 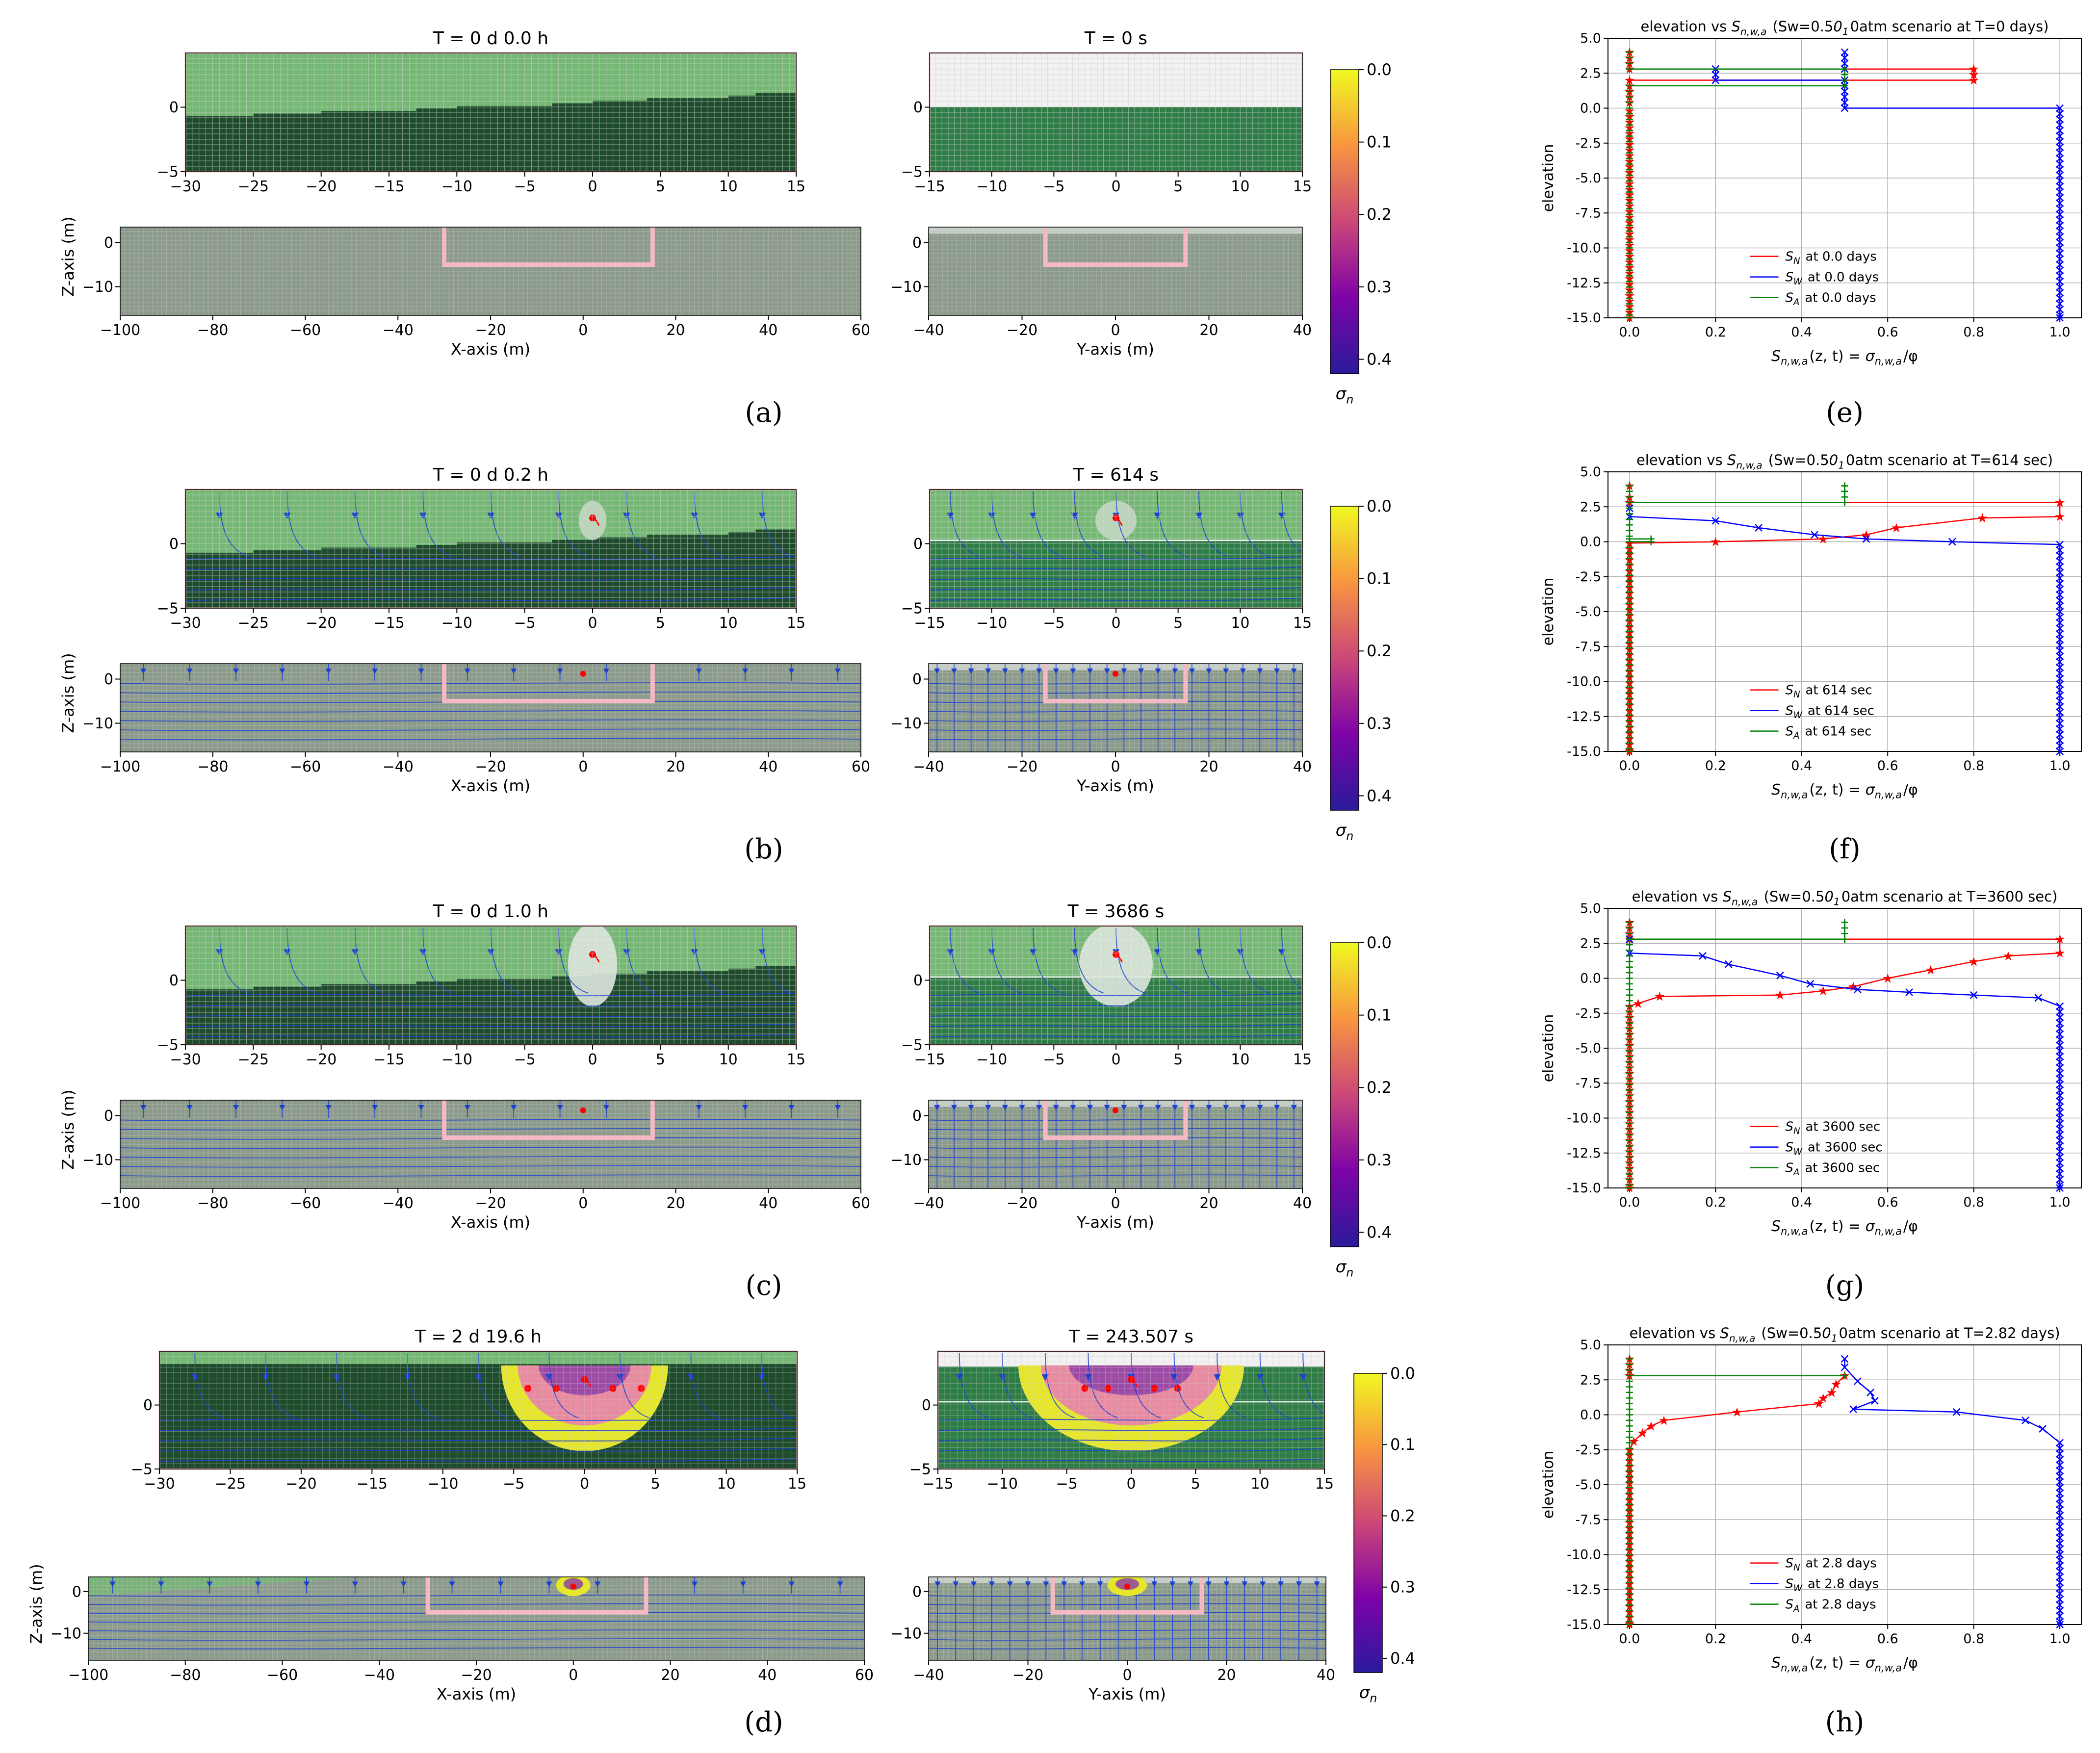 What do you see at coordinates (1842, 1584) in the screenshot?
I see `text-span: at 2.8 days` at bounding box center [1842, 1584].